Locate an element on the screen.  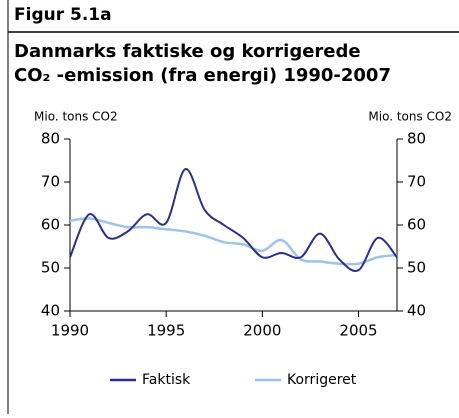
y-tick-label: 70 is located at coordinates (50, 182).